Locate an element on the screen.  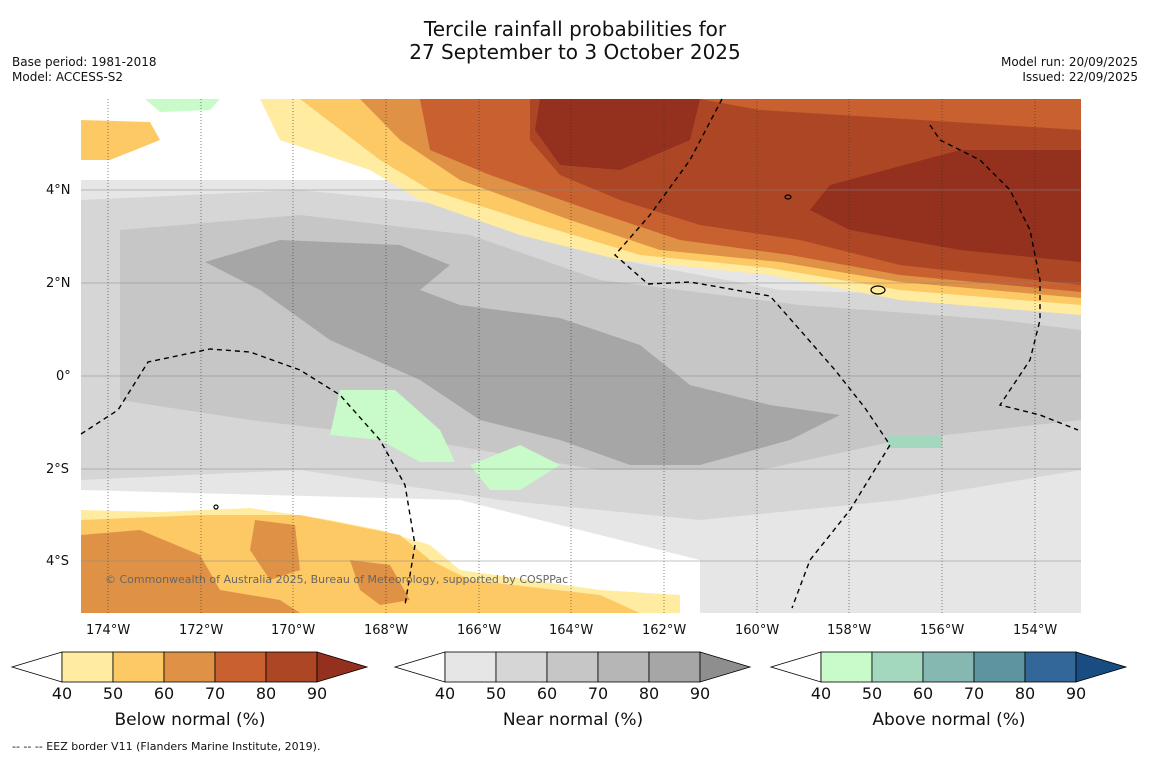
field-below-60-patch-b is located at coordinates (380, 582).